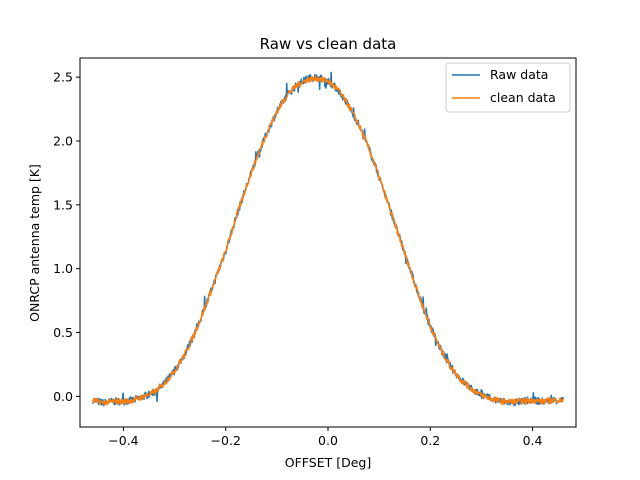 This screenshot has width=640, height=480. I want to click on y-tick-label: 1.5, so click(63, 204).